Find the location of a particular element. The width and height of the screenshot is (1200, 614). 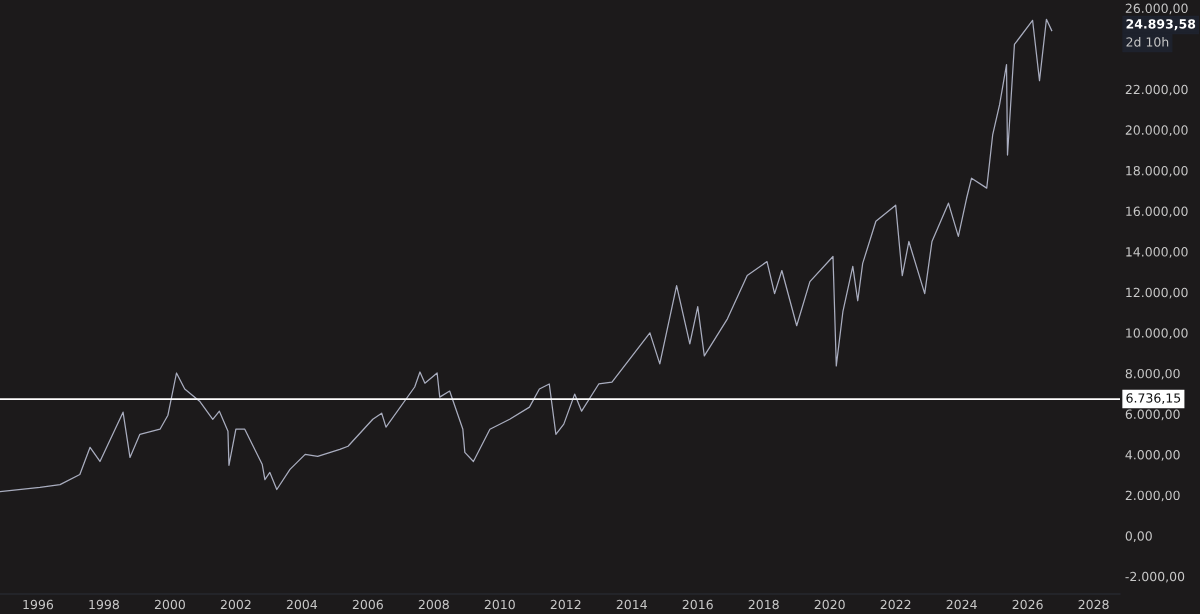

y-tick-label: -2.000,00 is located at coordinates (1155, 577).